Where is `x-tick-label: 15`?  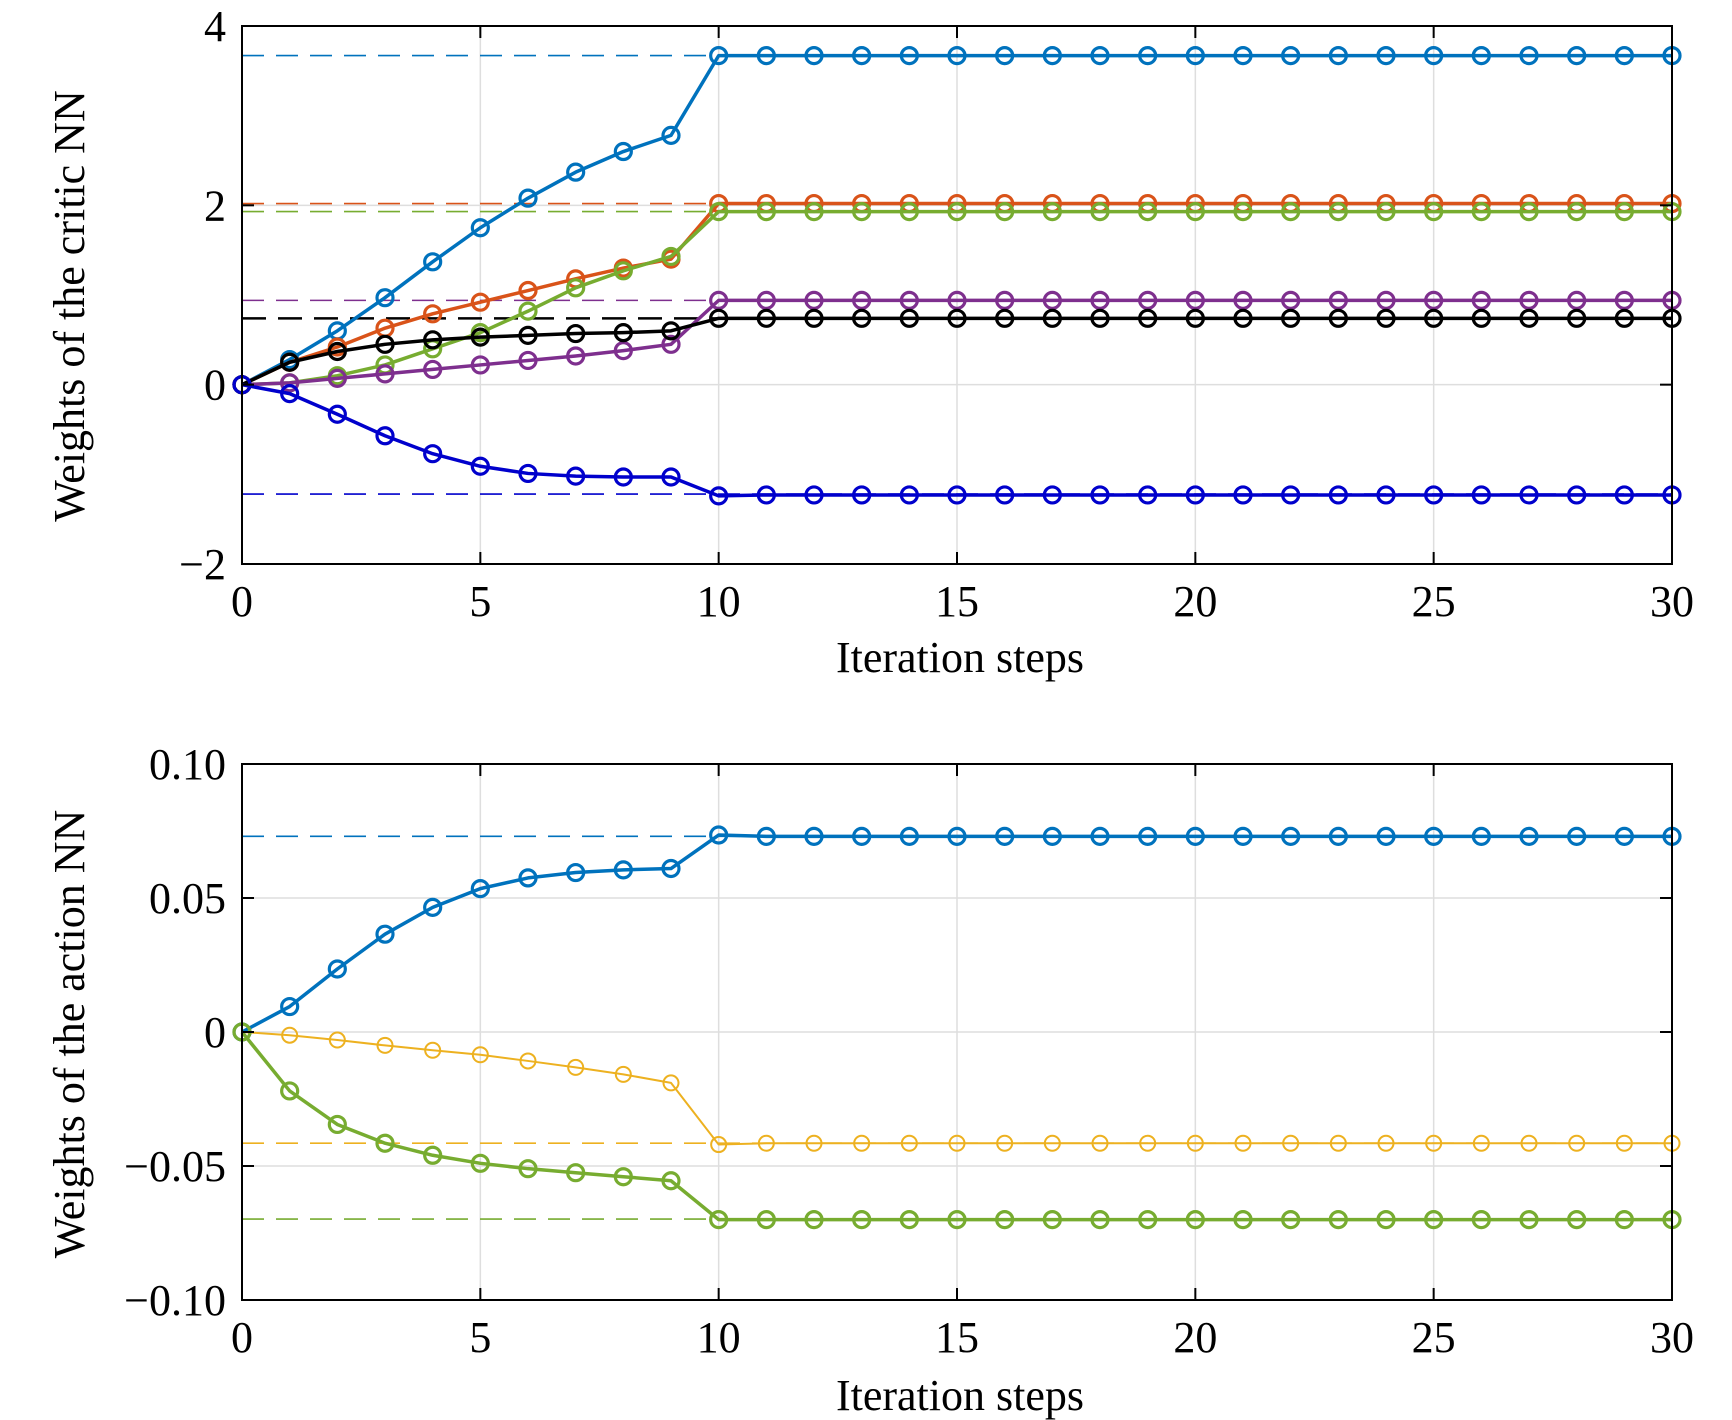 x-tick-label: 15 is located at coordinates (957, 1337).